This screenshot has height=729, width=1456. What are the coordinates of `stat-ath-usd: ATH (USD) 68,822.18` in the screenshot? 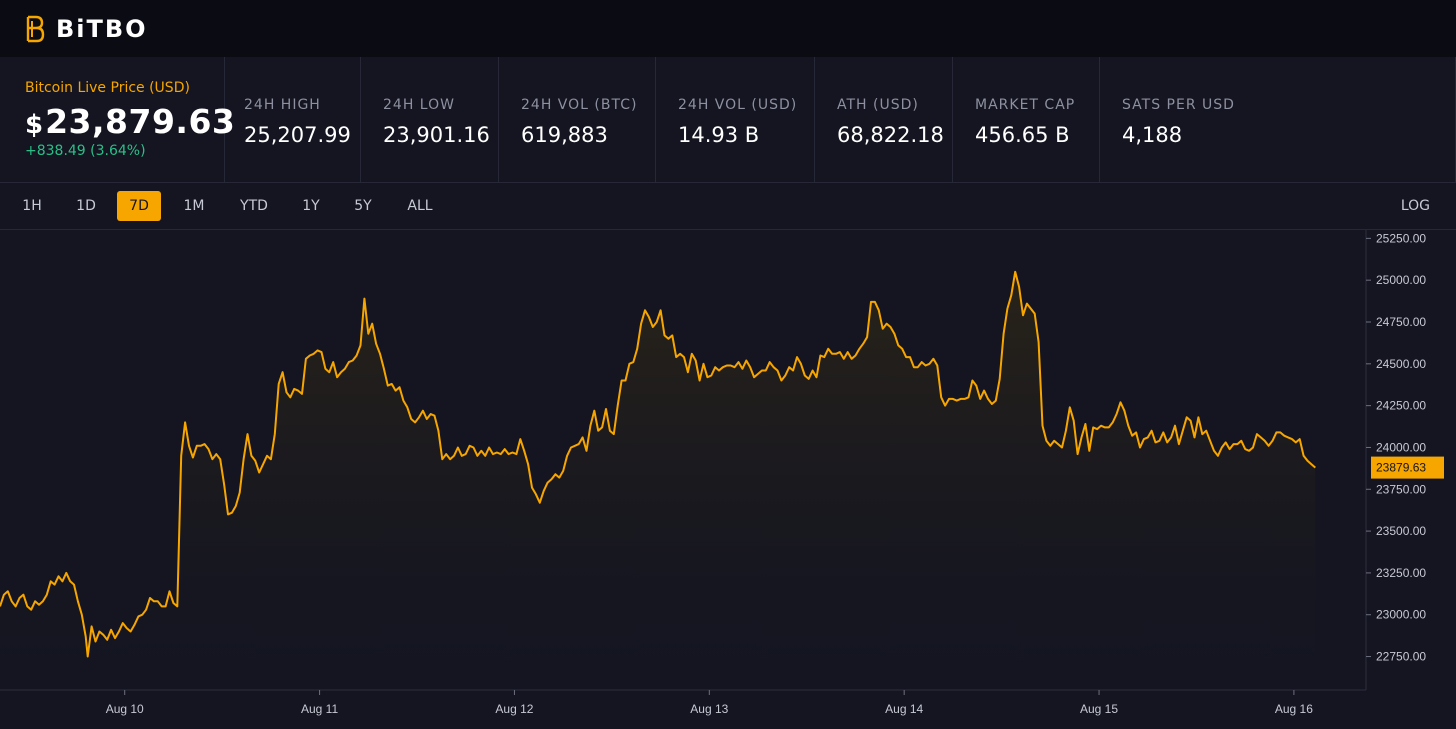 It's located at (895, 120).